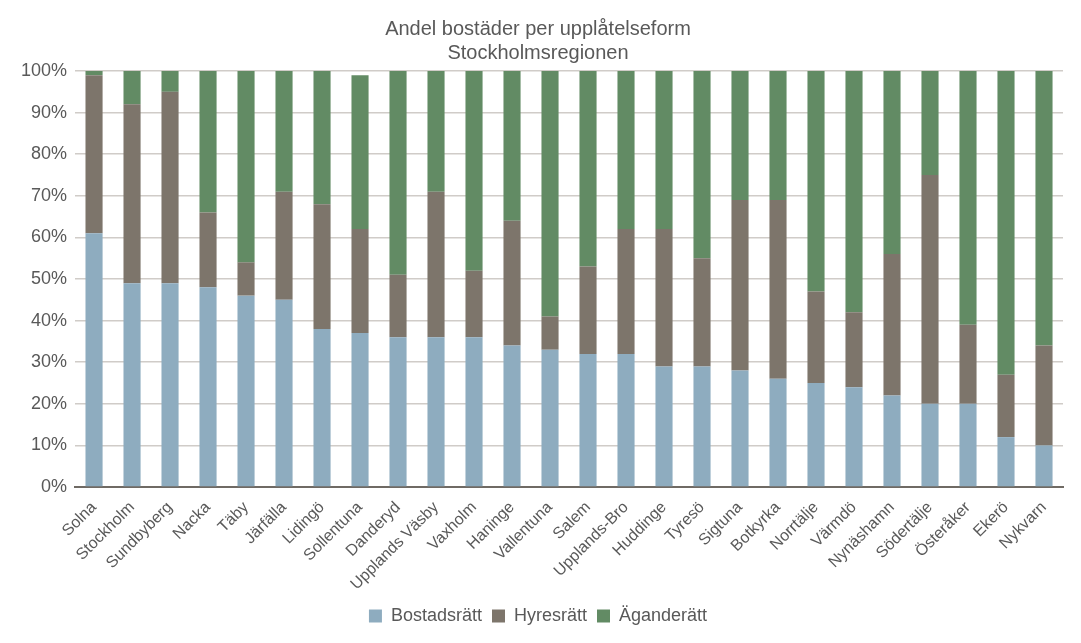 This screenshot has width=1081, height=643. Describe the element at coordinates (49, 444) in the screenshot. I see `y-tick-label: 10%` at that location.